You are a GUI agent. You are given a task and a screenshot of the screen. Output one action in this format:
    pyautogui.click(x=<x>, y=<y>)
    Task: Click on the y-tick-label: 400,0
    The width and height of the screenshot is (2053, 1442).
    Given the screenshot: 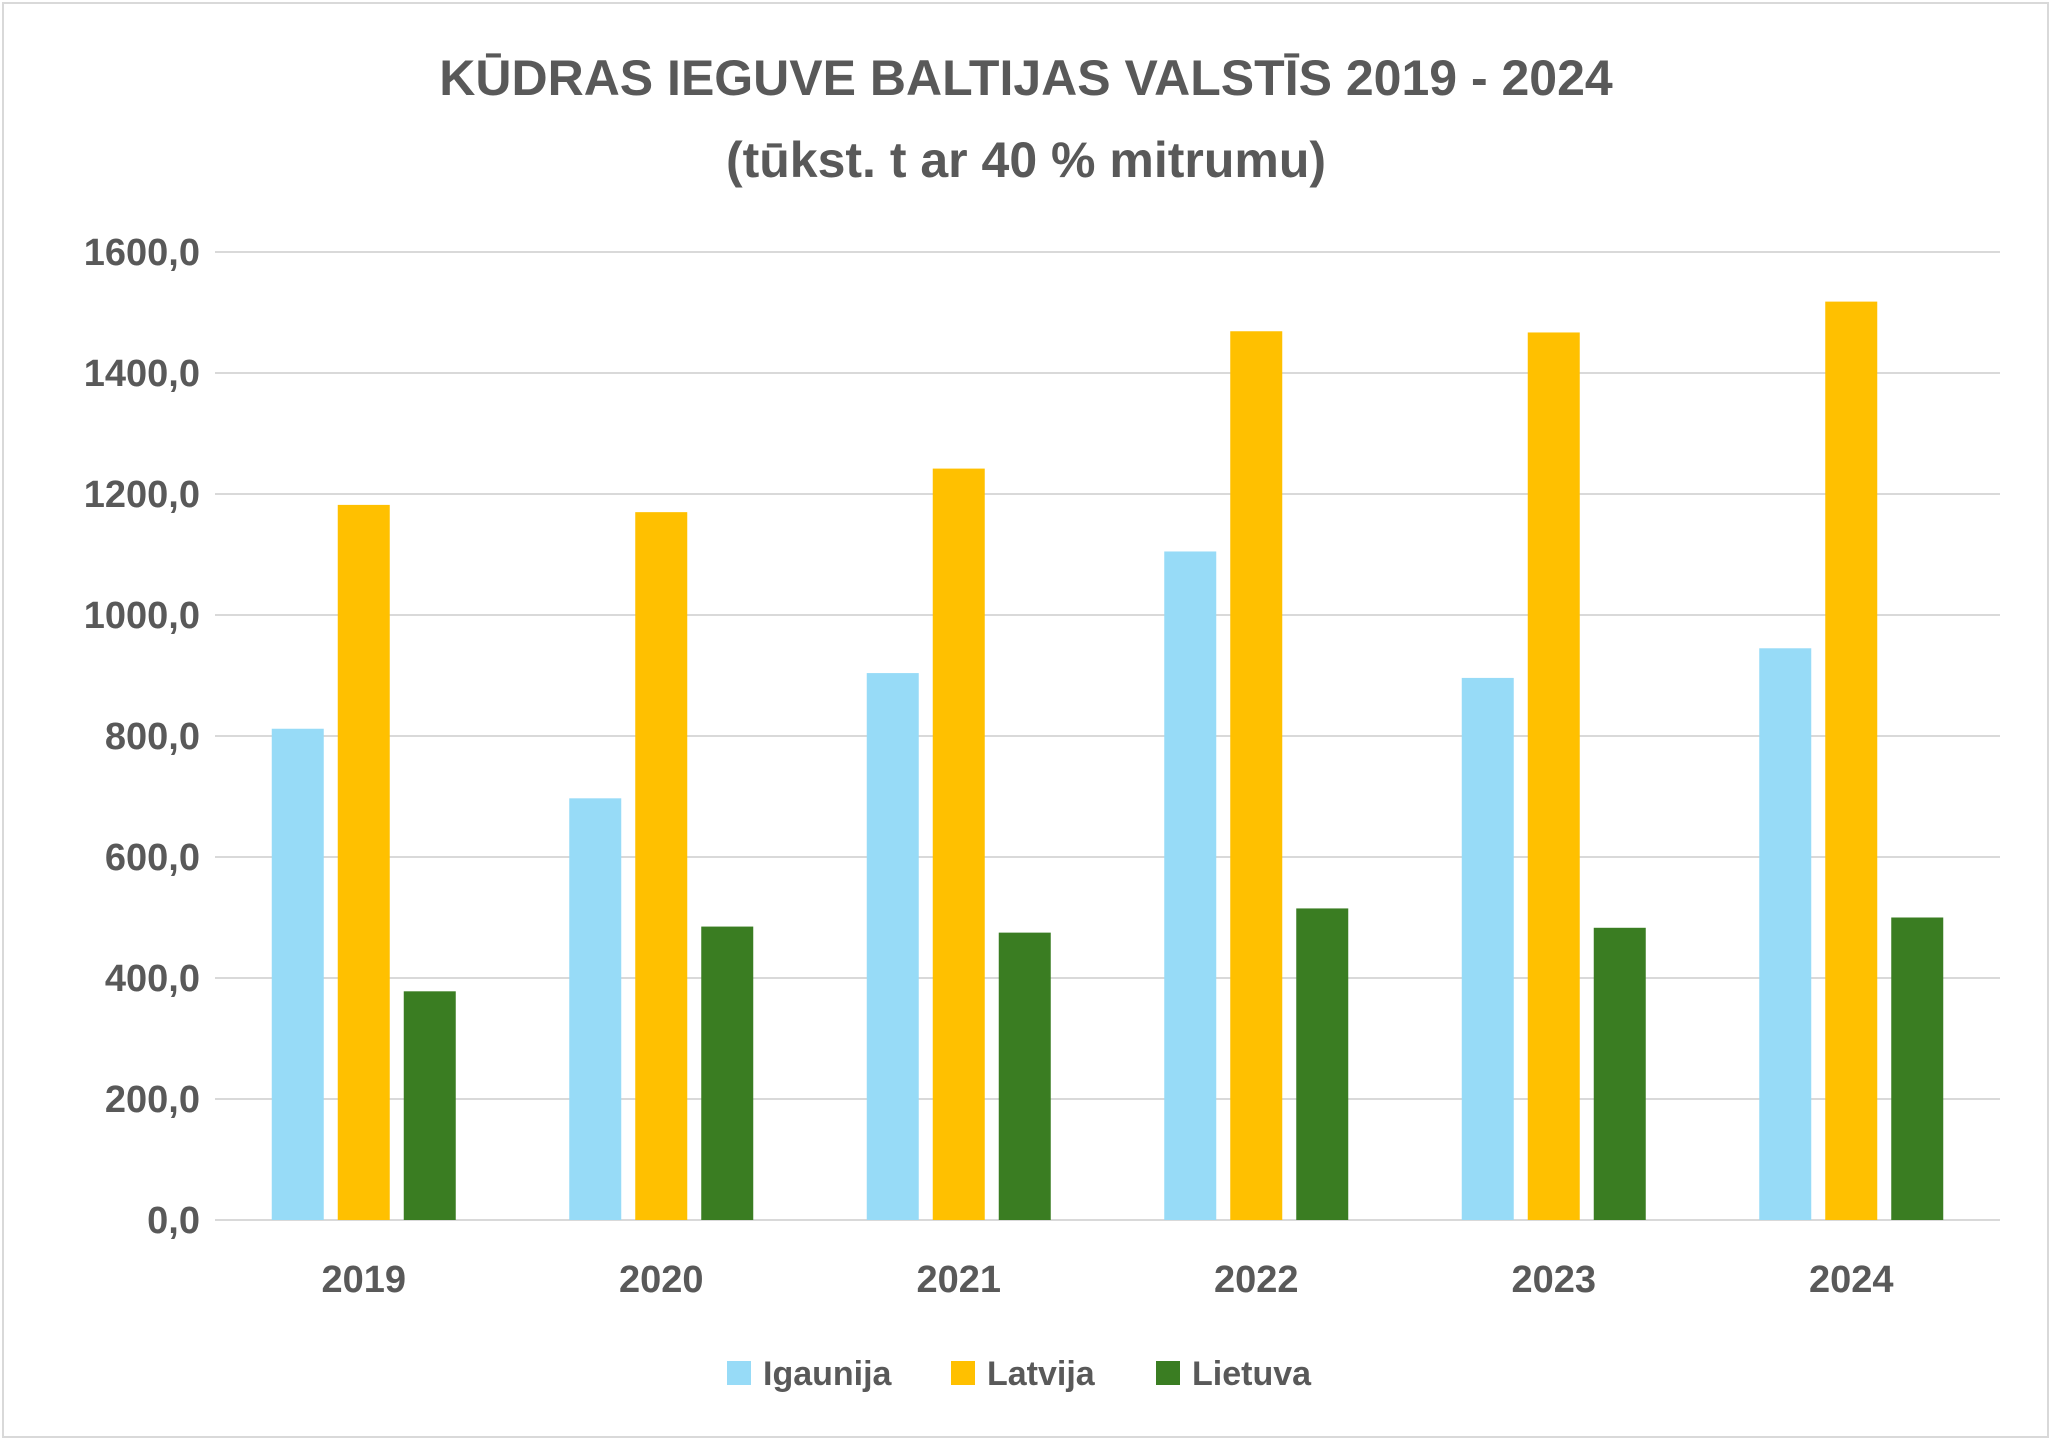 What is the action you would take?
    pyautogui.click(x=152, y=979)
    